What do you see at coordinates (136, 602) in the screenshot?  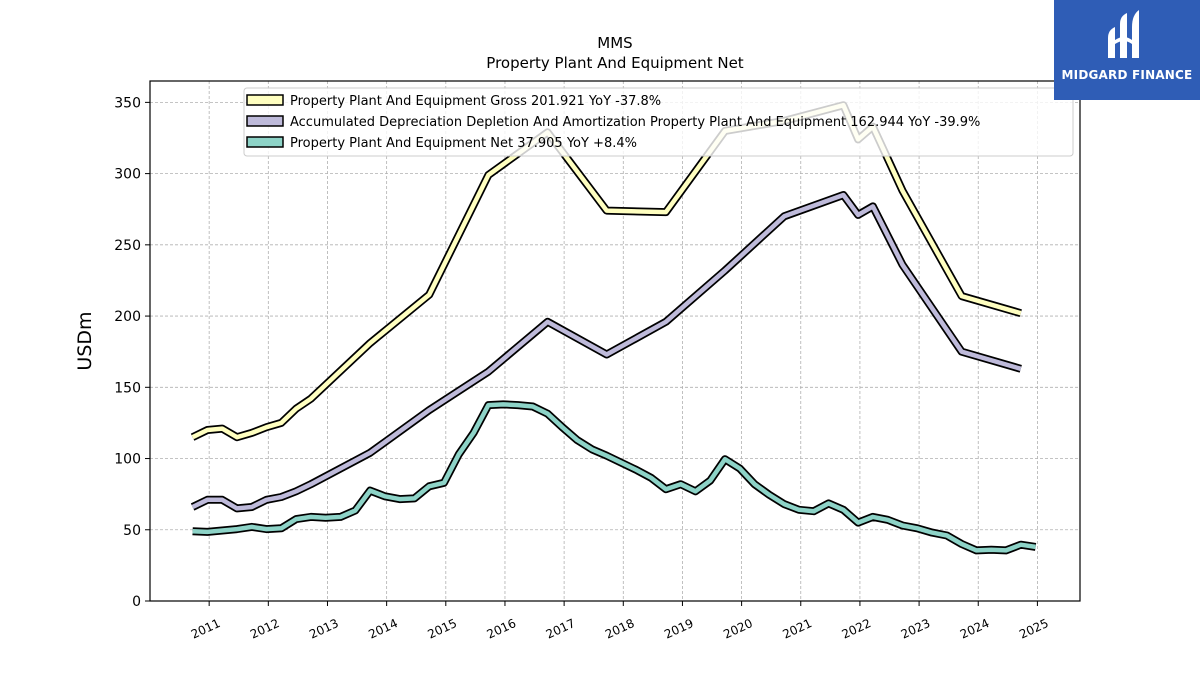 I see `y-tick-label: 0` at bounding box center [136, 602].